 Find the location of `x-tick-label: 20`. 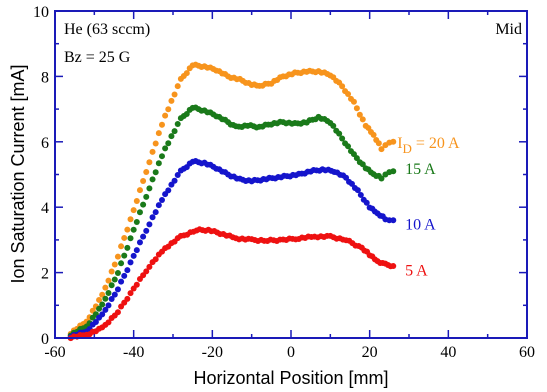

x-tick-label: 20 is located at coordinates (370, 352).